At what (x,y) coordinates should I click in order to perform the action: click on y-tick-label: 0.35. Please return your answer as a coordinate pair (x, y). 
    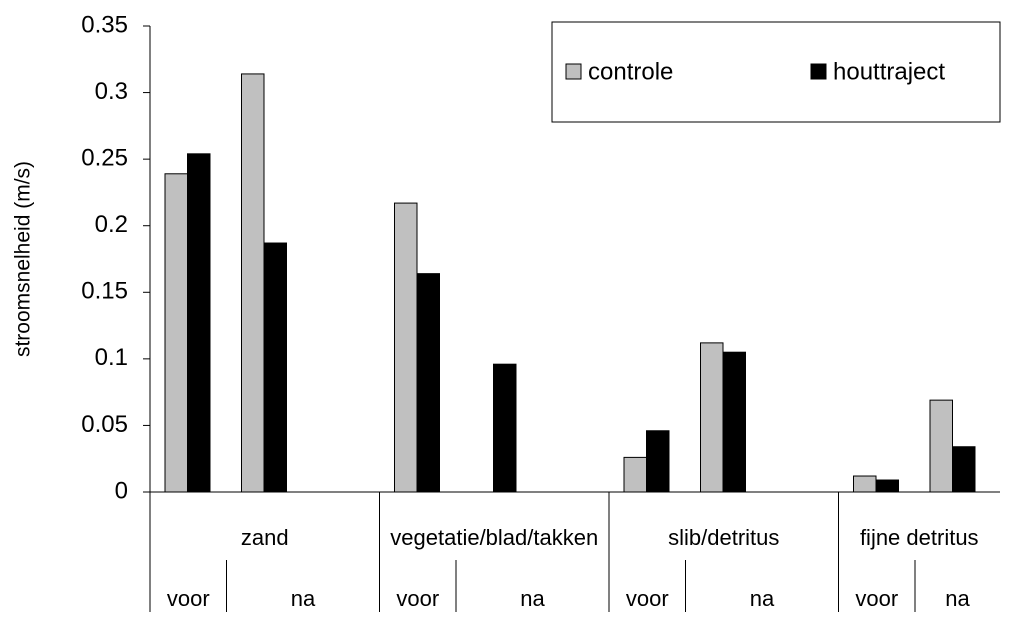
    Looking at the image, I should click on (104, 24).